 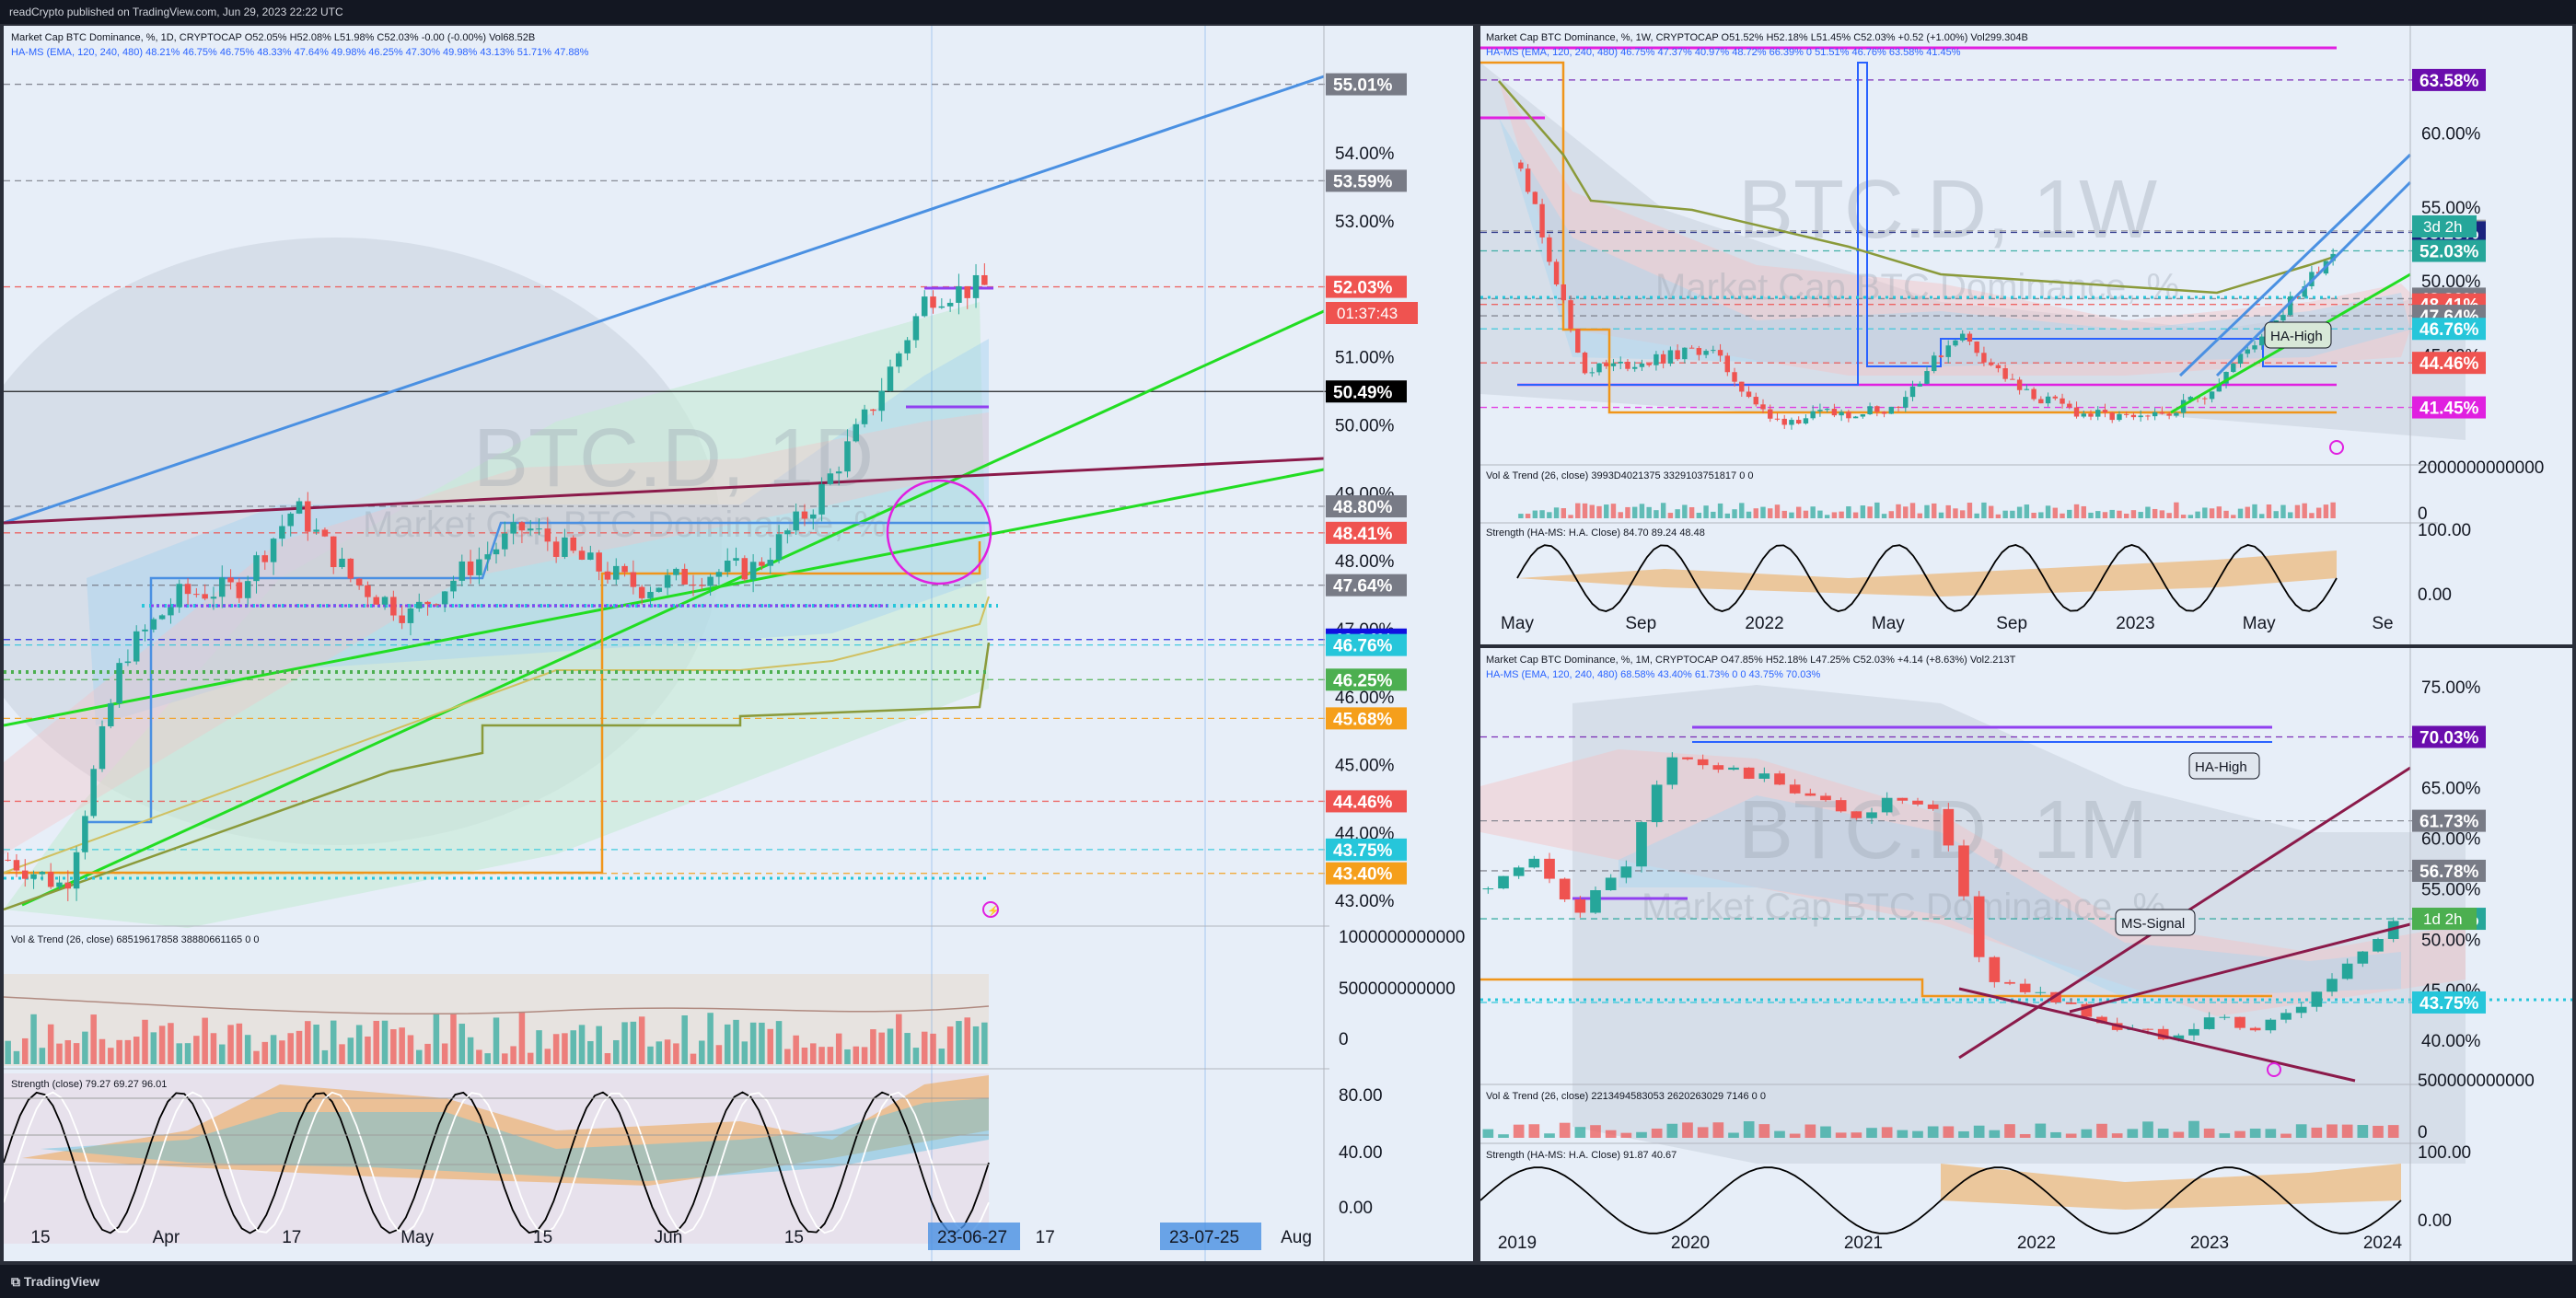 I want to click on time-axis: May Sep 2022 May Sep 2023 May Se, so click(x=1947, y=623).